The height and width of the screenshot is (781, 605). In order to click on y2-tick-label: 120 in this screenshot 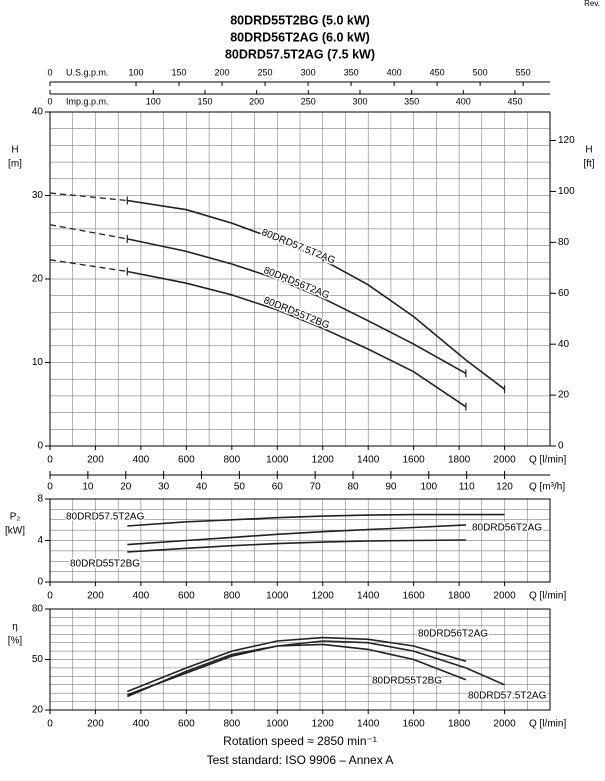, I will do `click(566, 140)`.